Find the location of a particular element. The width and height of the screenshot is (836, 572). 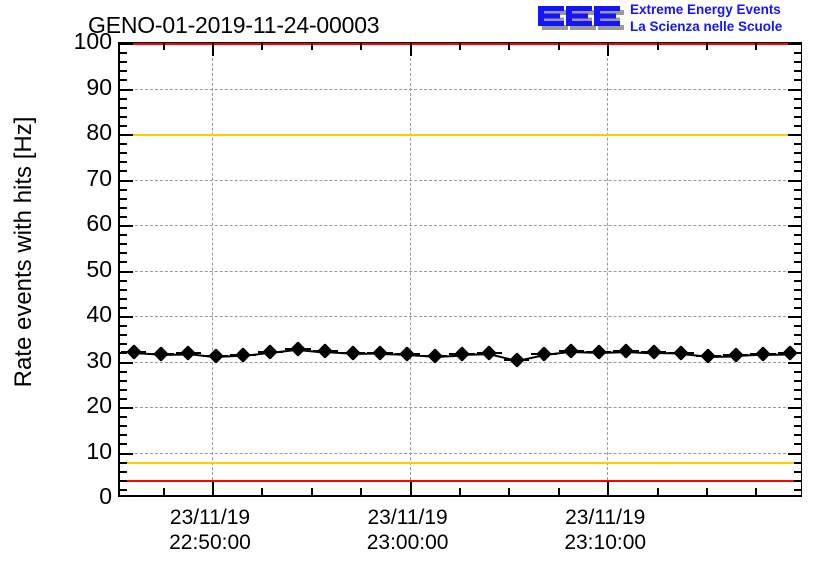

y-axis-tick-label: 60 is located at coordinates (99, 223).